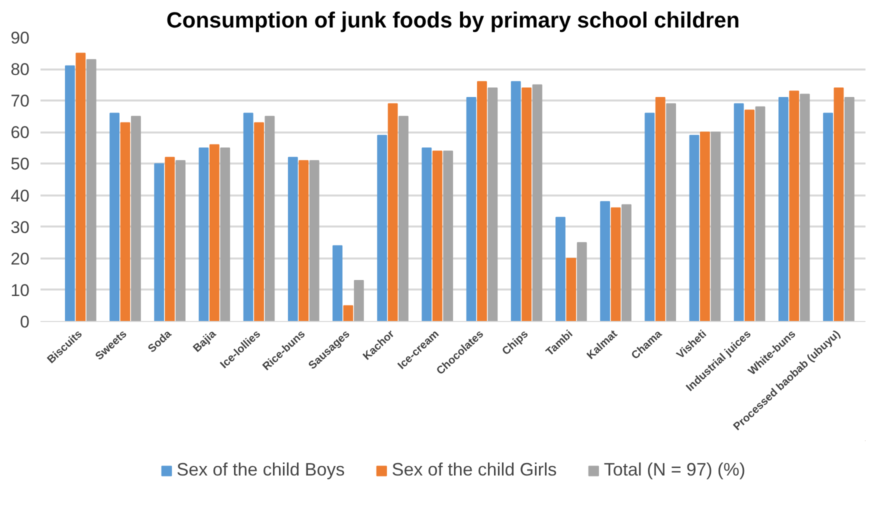 The image size is (892, 509). I want to click on y-tick-label: 0, so click(25, 322).